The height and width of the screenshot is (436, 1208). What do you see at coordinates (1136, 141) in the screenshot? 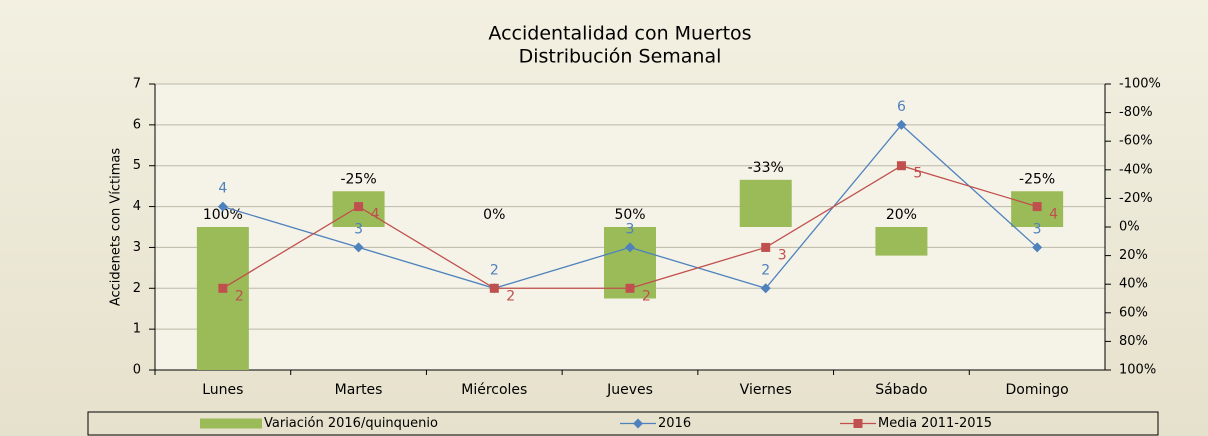
I see `y2-tick-label: -60%` at bounding box center [1136, 141].